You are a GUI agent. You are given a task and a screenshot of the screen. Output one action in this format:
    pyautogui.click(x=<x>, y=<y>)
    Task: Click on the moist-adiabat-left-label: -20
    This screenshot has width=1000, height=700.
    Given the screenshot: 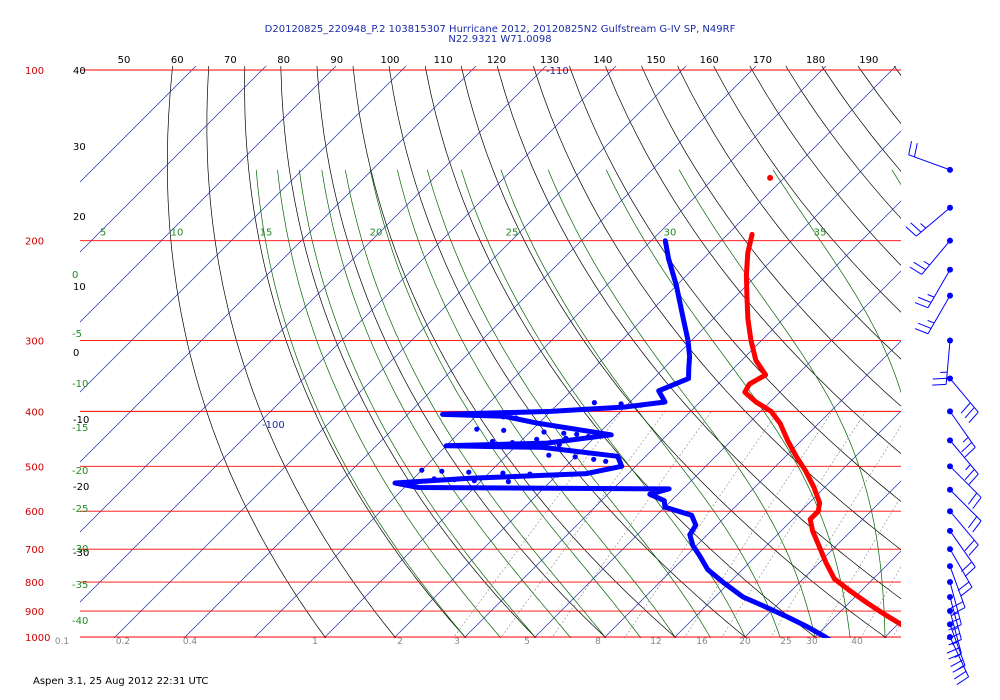 What is the action you would take?
    pyautogui.click(x=80, y=471)
    